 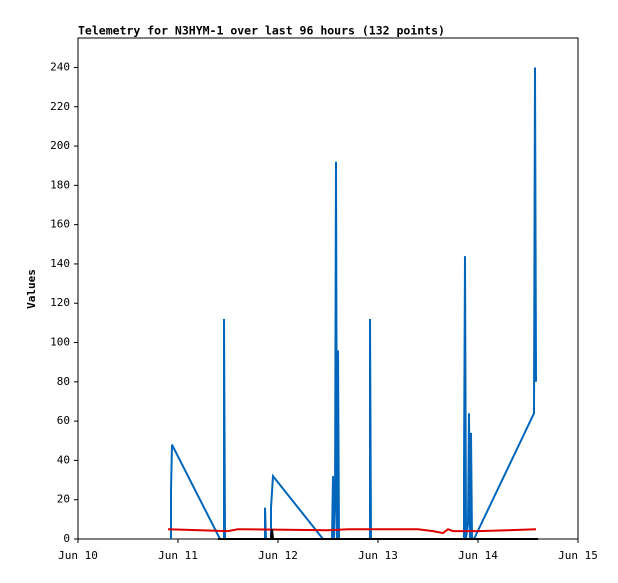 I want to click on x-tick-label: Jun 12, so click(x=278, y=555).